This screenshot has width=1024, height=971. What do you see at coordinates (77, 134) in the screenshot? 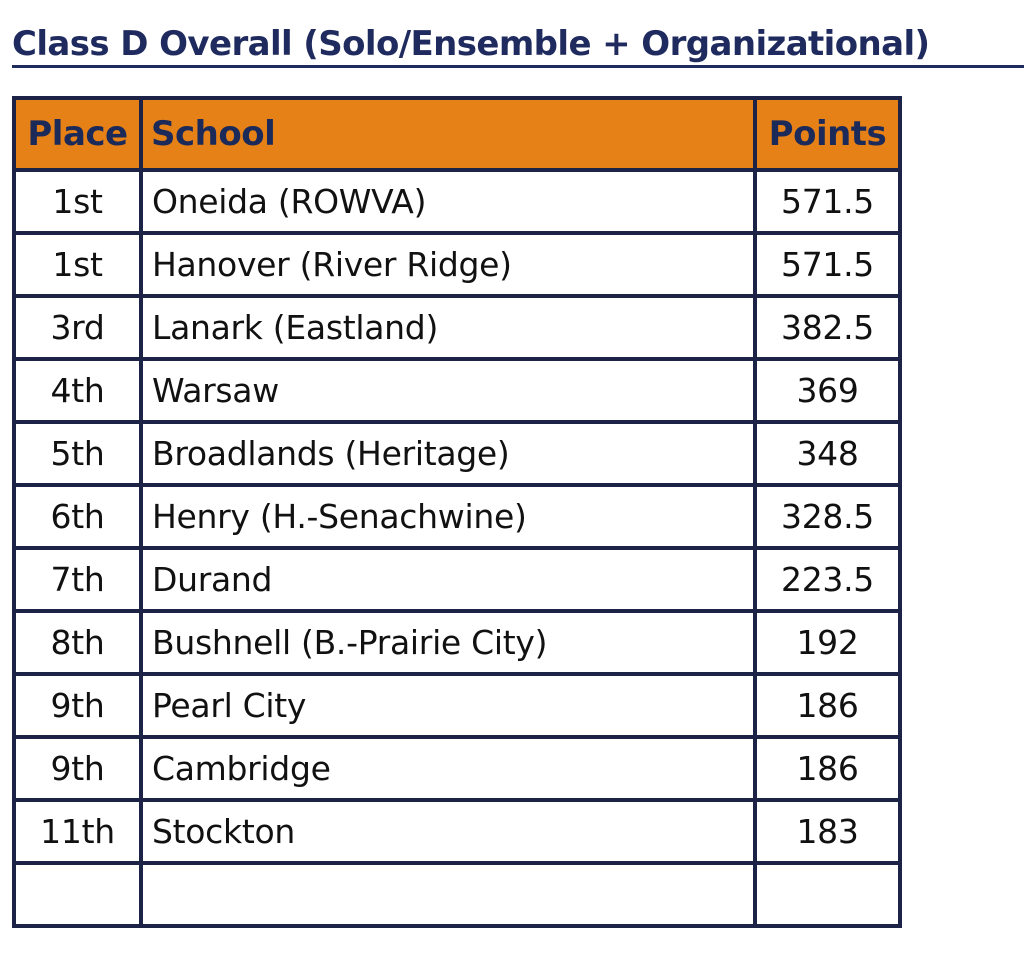
I see `header-place: Place` at bounding box center [77, 134].